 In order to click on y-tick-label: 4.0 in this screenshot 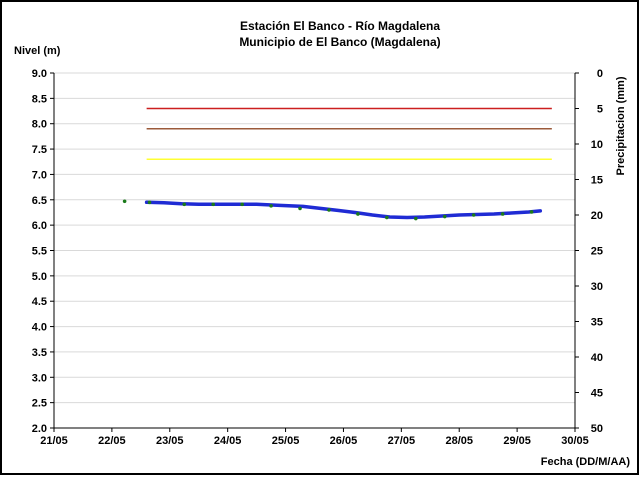, I will do `click(39, 328)`.